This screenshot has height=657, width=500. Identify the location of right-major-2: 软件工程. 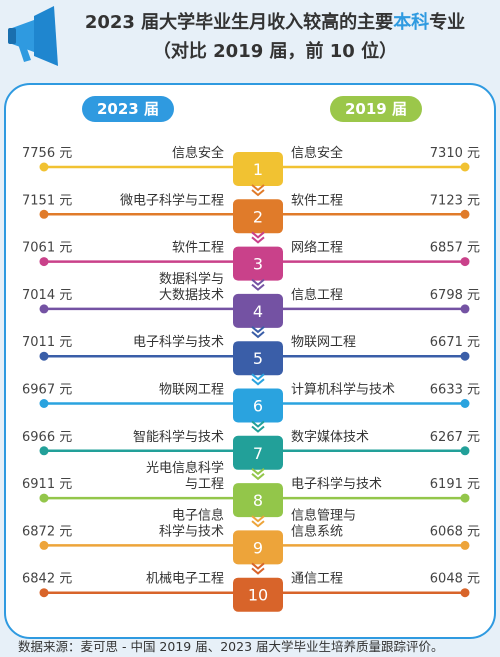
(317, 200).